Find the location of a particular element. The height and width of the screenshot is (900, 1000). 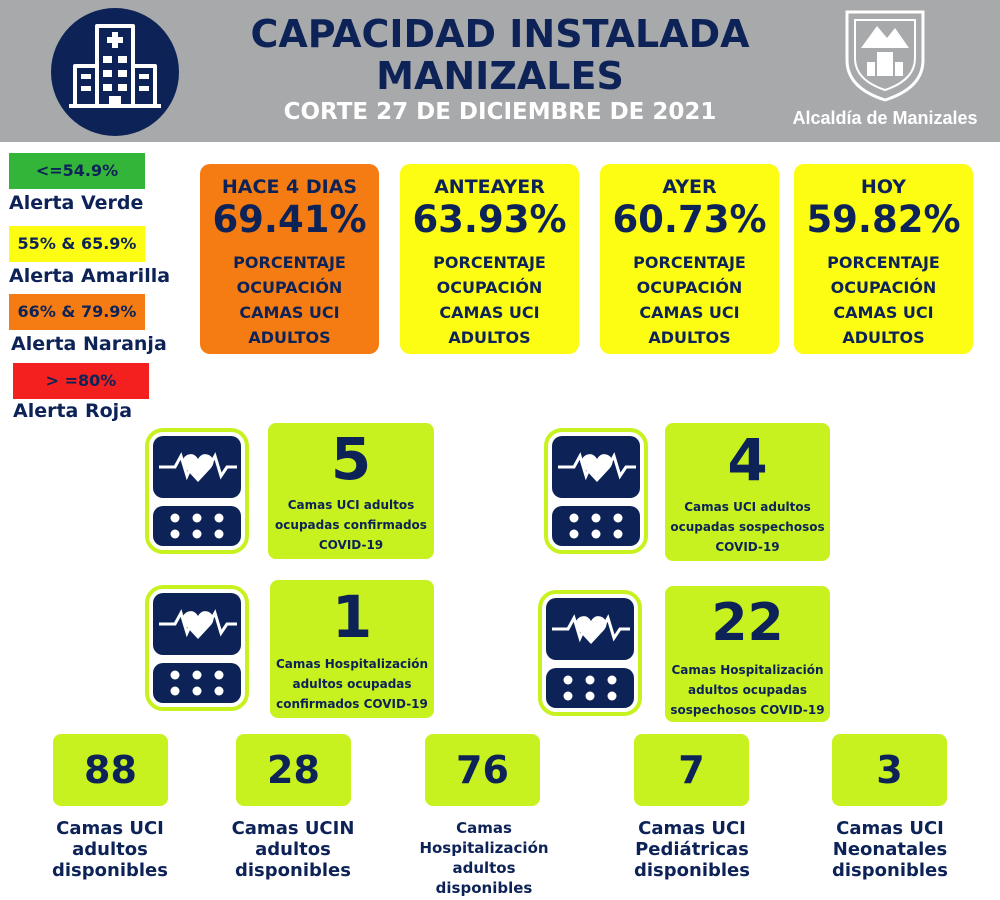

available-hospitalization-value: 76 is located at coordinates (482, 770).